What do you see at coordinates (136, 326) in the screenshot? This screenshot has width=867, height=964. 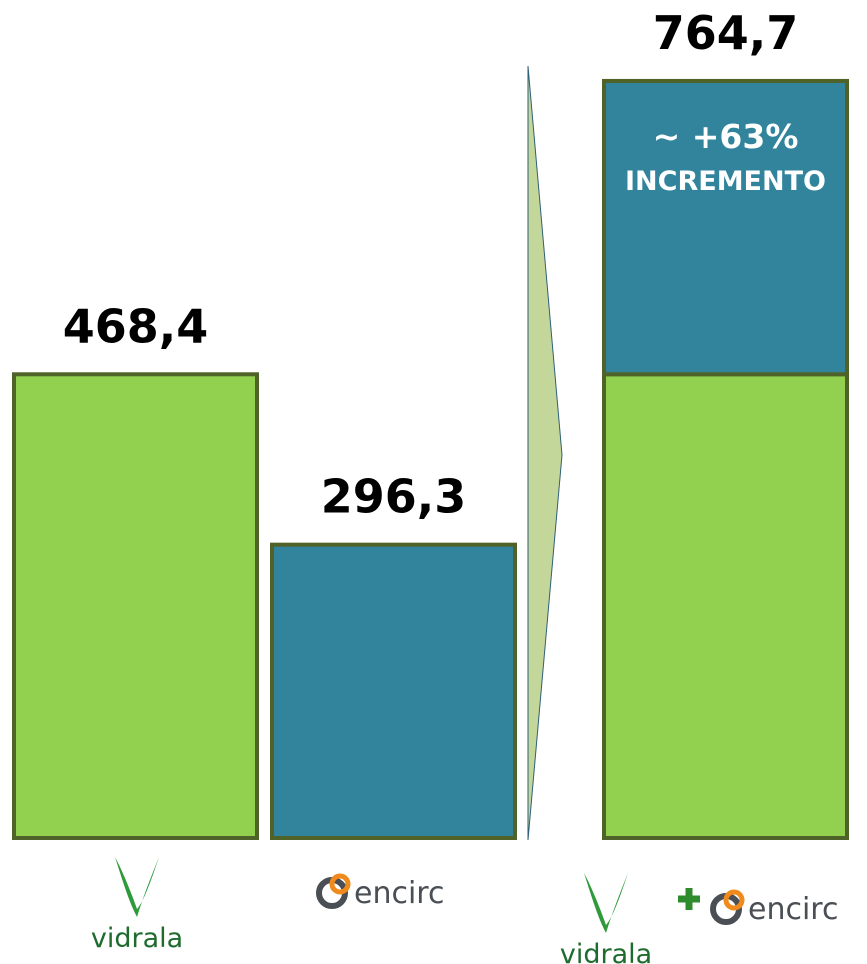 I see `value-label: 468,4` at bounding box center [136, 326].